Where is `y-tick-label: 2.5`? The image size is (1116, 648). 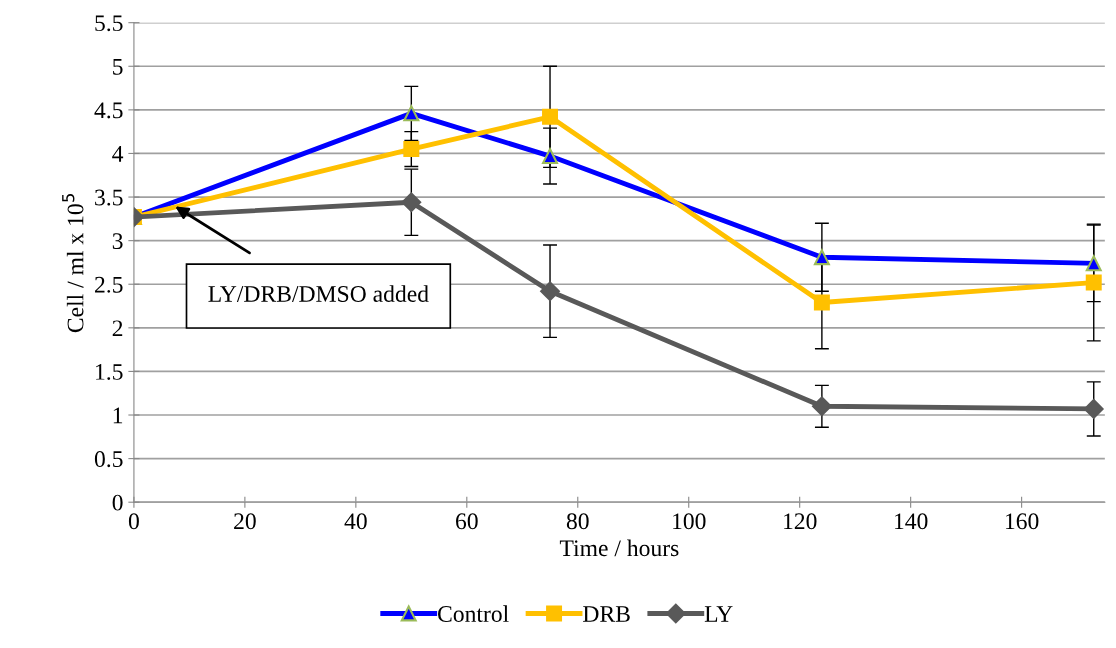
y-tick-label: 2.5 is located at coordinates (109, 284).